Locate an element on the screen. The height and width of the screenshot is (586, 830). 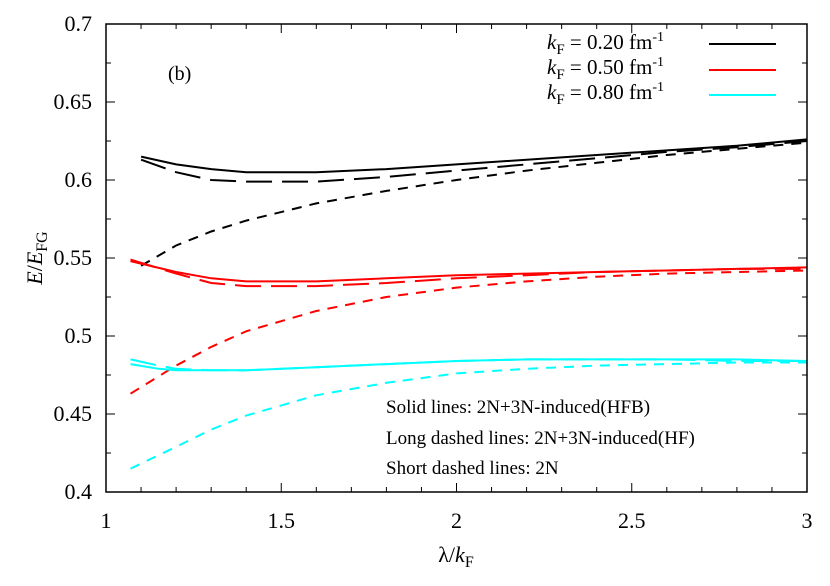
x-tick-label: 1.5 is located at coordinates (282, 520).